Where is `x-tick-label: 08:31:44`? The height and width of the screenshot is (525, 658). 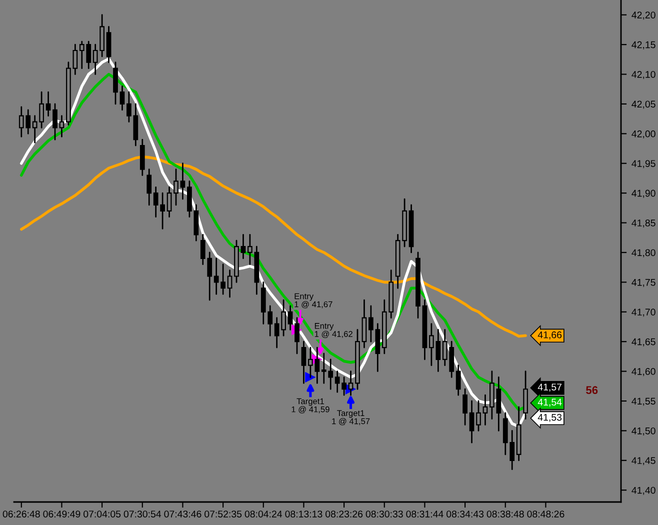 x-tick-label: 08:31:44 is located at coordinates (425, 514).